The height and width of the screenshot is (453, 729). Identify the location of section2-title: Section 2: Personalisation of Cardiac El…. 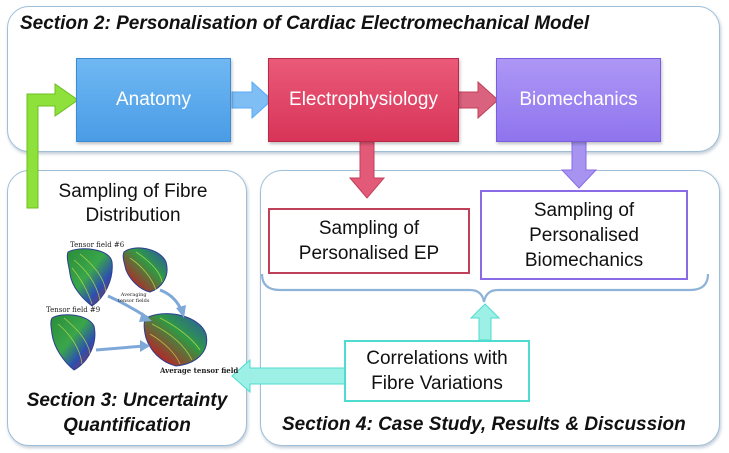
(305, 23).